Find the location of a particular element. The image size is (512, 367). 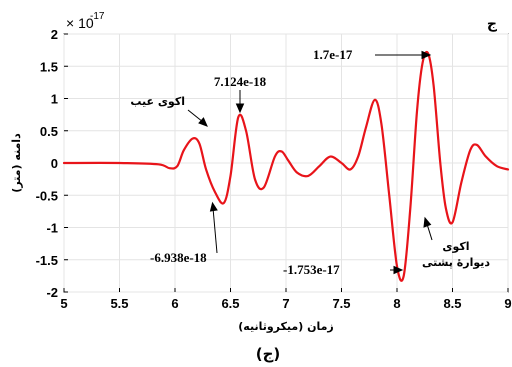

x-tick-label: 9 is located at coordinates (507, 303).